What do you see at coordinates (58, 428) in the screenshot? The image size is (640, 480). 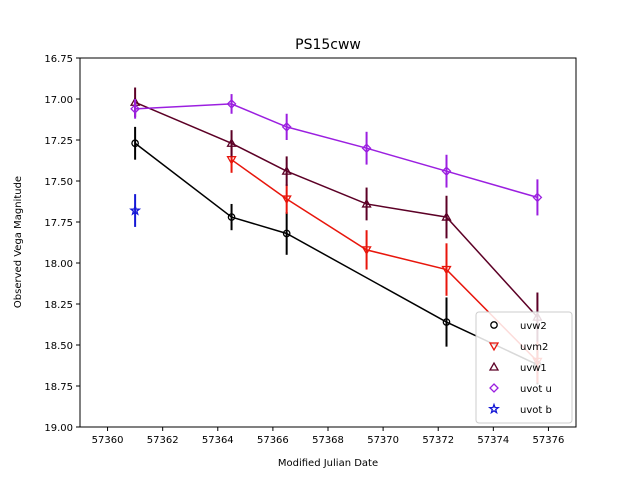 I see `y-tick-label: 19.00` at bounding box center [58, 428].